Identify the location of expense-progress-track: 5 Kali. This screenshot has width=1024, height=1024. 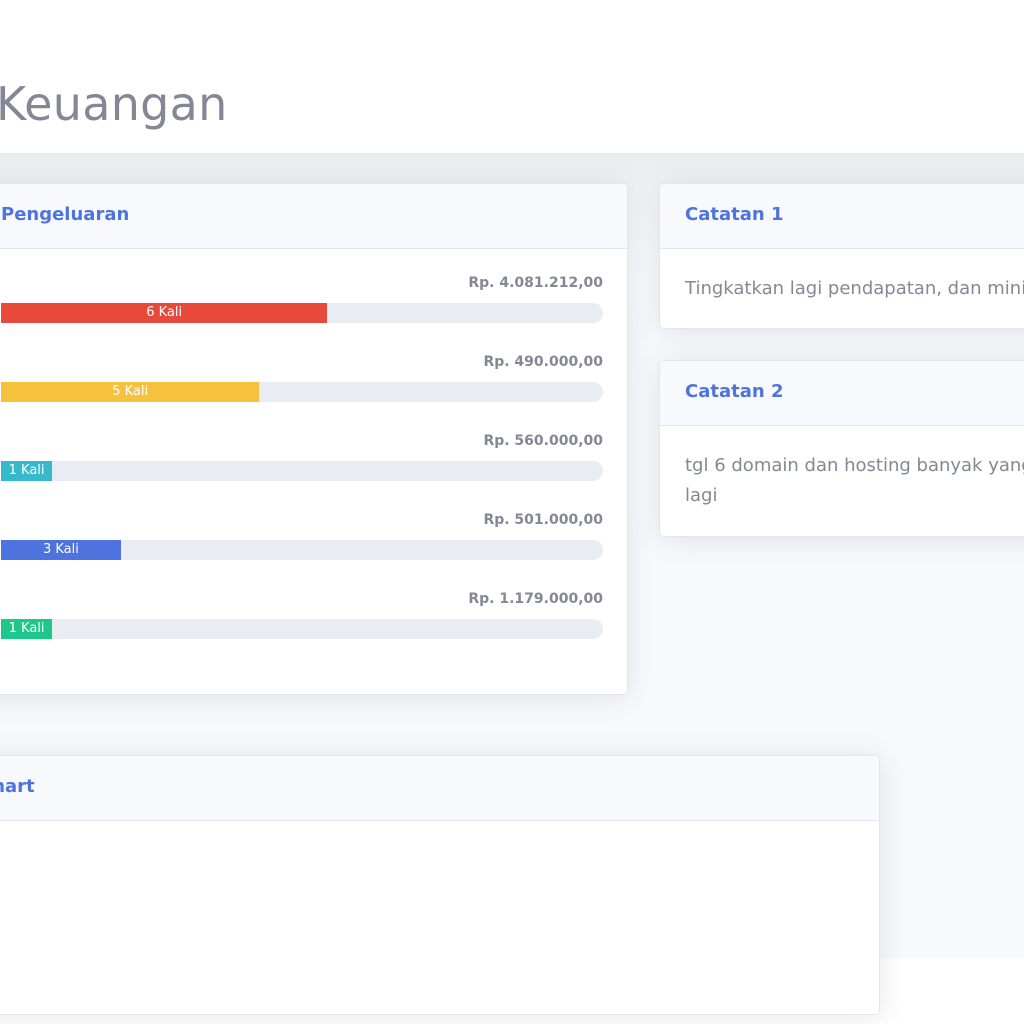
(302, 392).